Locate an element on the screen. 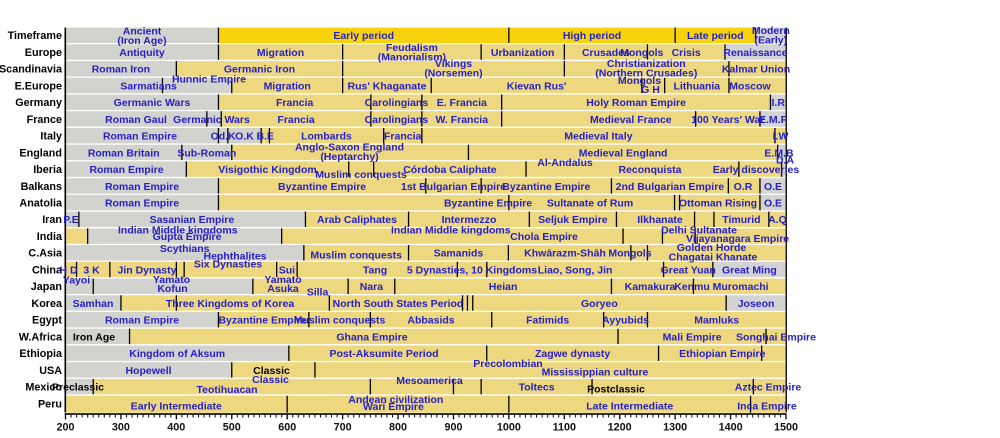 This screenshot has width=1000, height=438. svg-text: Inca Empire is located at coordinates (767, 406).